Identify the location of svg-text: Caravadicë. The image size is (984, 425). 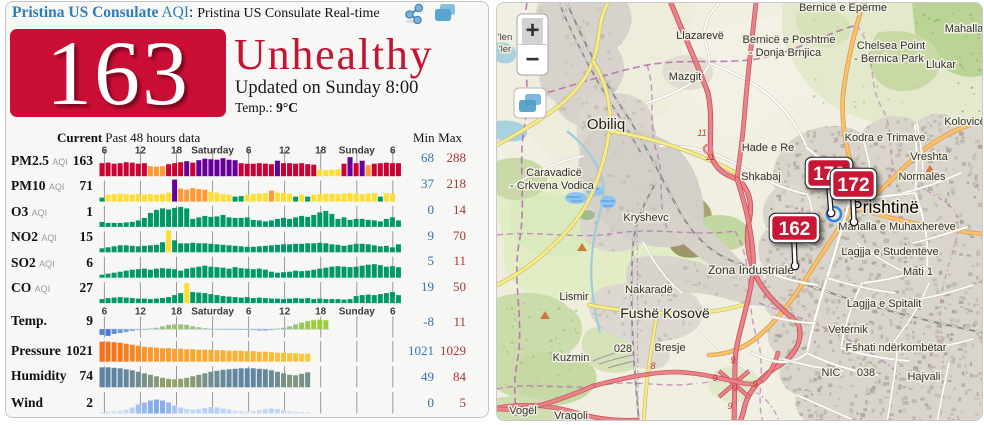
(554, 173).